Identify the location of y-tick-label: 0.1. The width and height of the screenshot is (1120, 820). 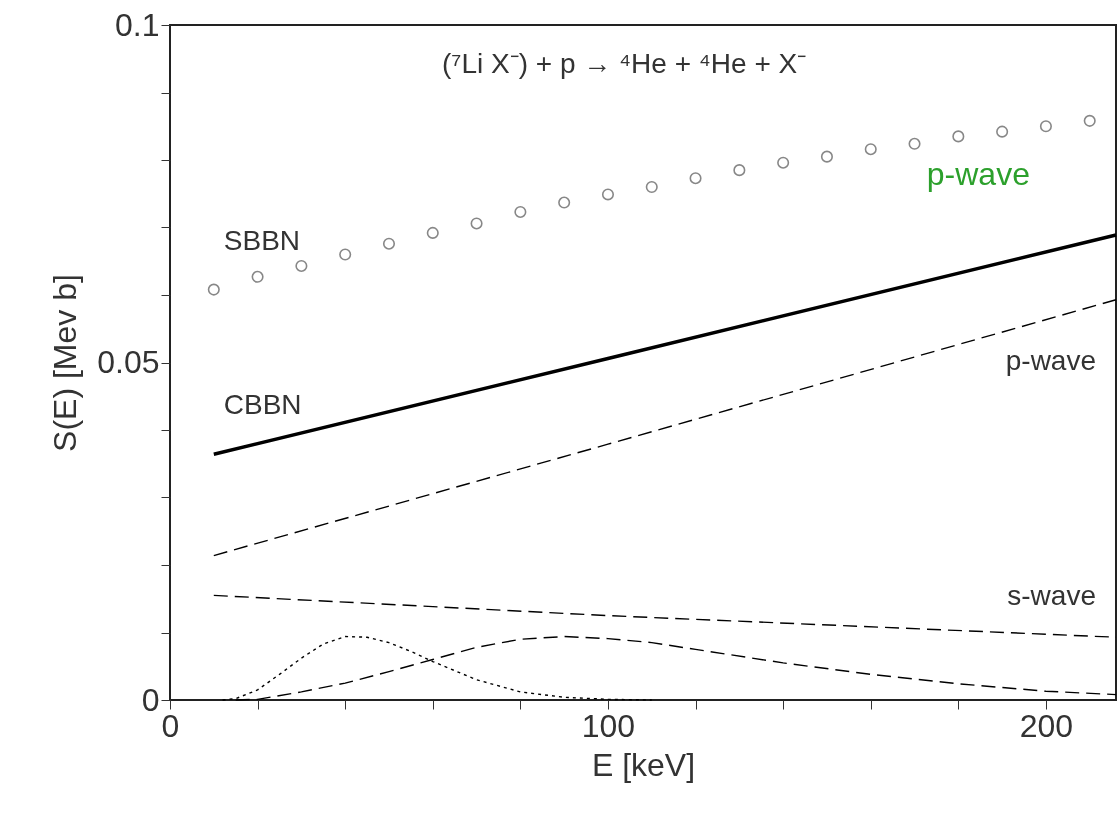
(137, 24).